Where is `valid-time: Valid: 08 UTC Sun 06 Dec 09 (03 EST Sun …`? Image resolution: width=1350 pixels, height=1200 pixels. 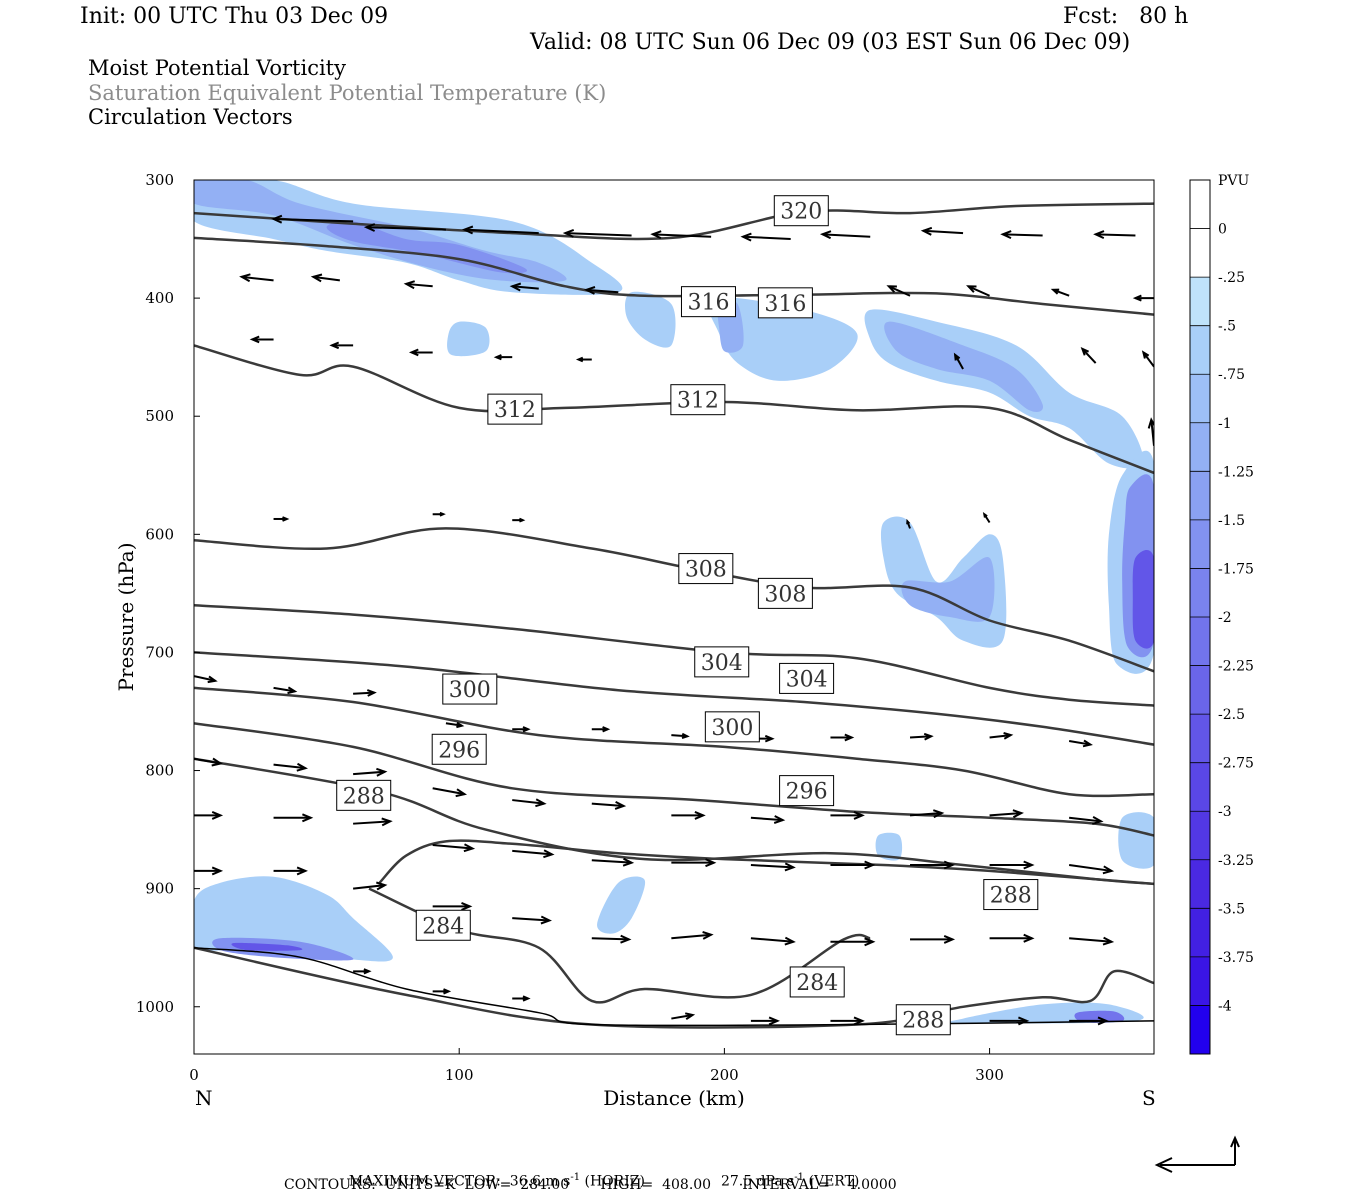 valid-time: Valid: 08 UTC Sun 06 Dec 09 (03 EST Sun … is located at coordinates (830, 42).